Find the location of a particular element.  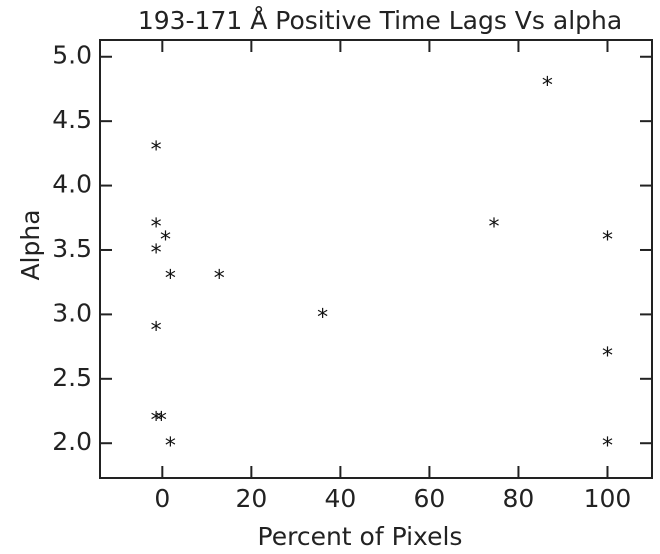

y-axis-title: Alpha is located at coordinates (30, 244).